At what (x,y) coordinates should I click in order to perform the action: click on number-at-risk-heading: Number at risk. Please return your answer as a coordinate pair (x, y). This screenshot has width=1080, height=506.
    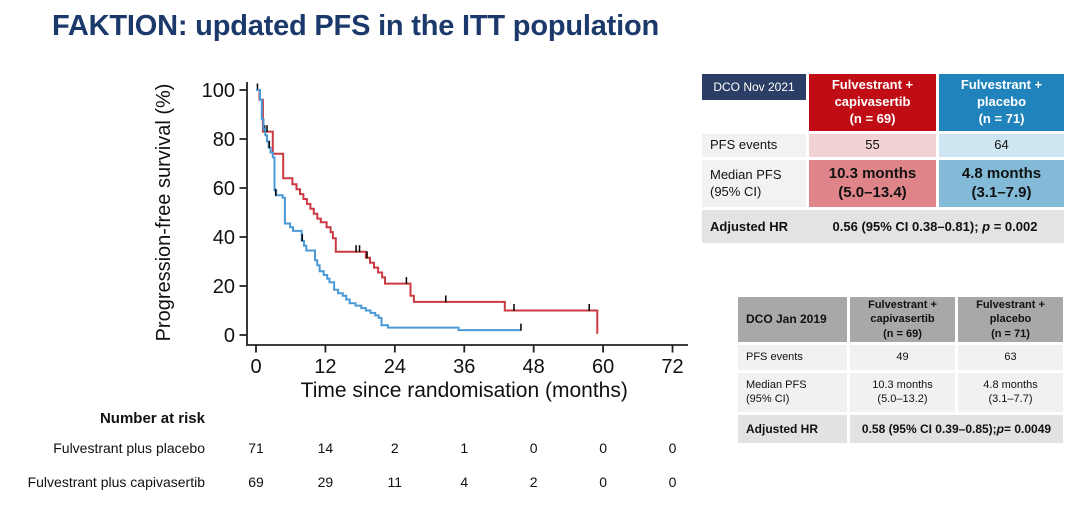
    Looking at the image, I should click on (152, 418).